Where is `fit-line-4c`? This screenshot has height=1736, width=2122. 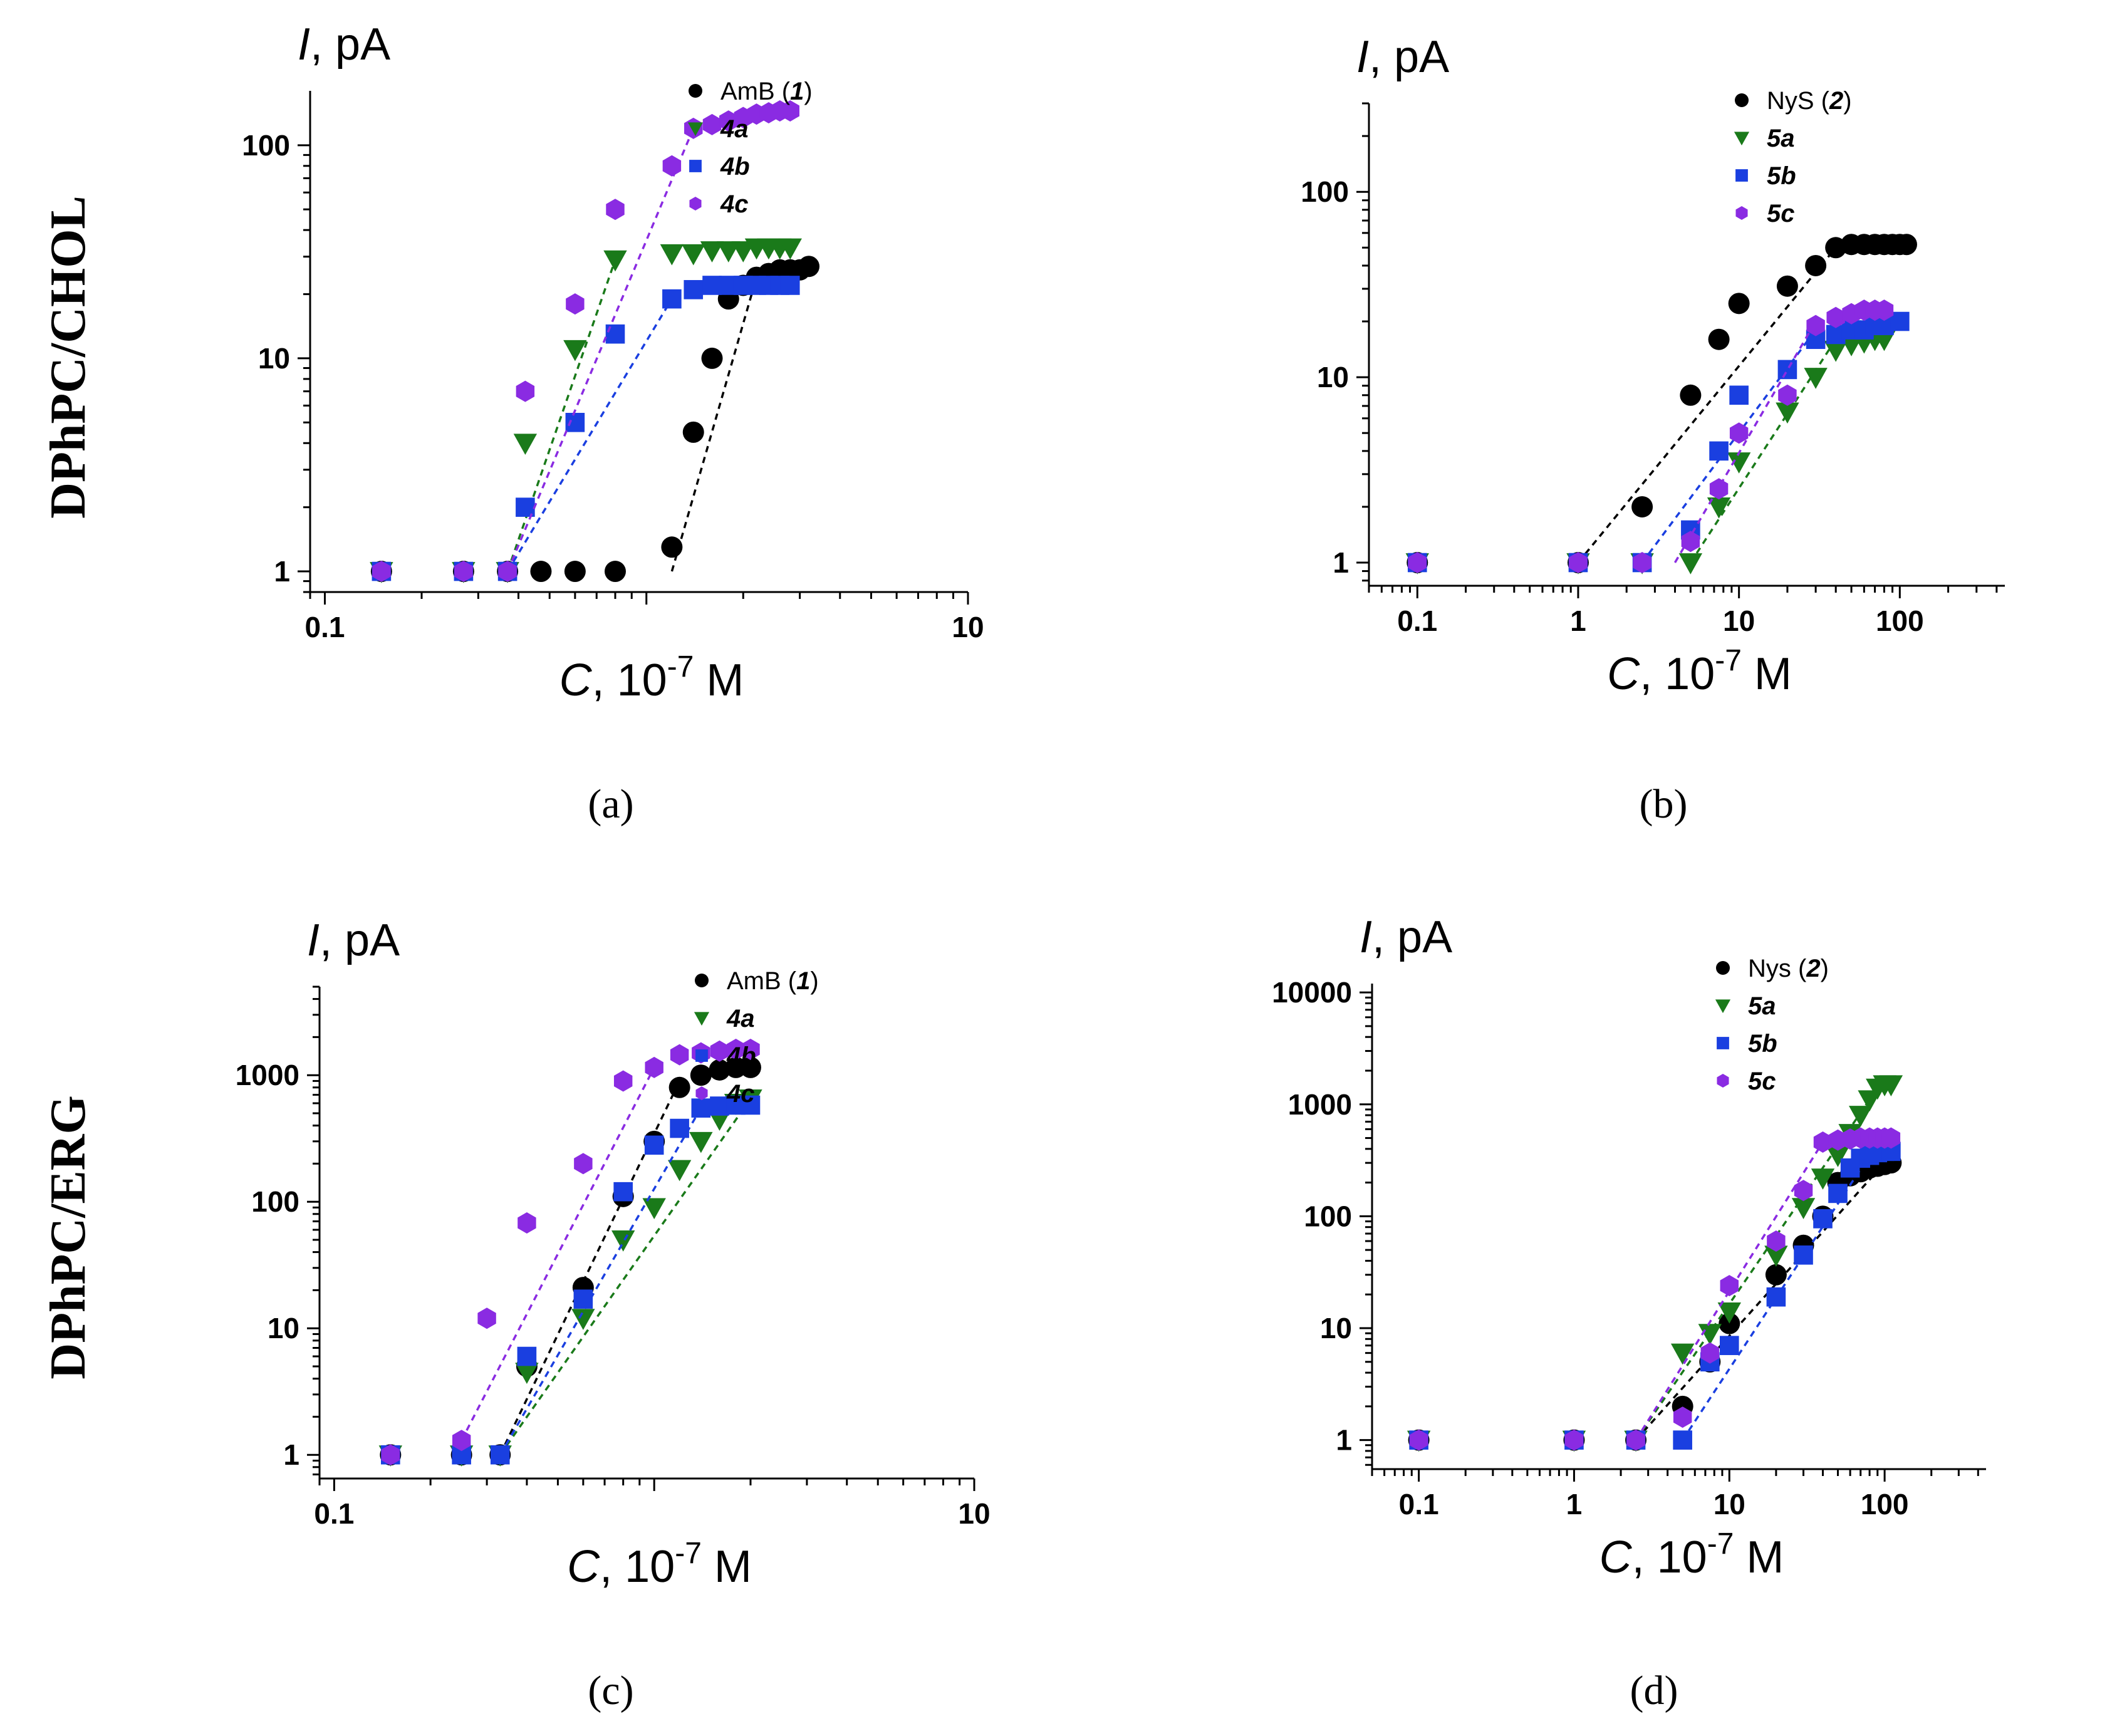
fit-line-4c is located at coordinates (557, 1254).